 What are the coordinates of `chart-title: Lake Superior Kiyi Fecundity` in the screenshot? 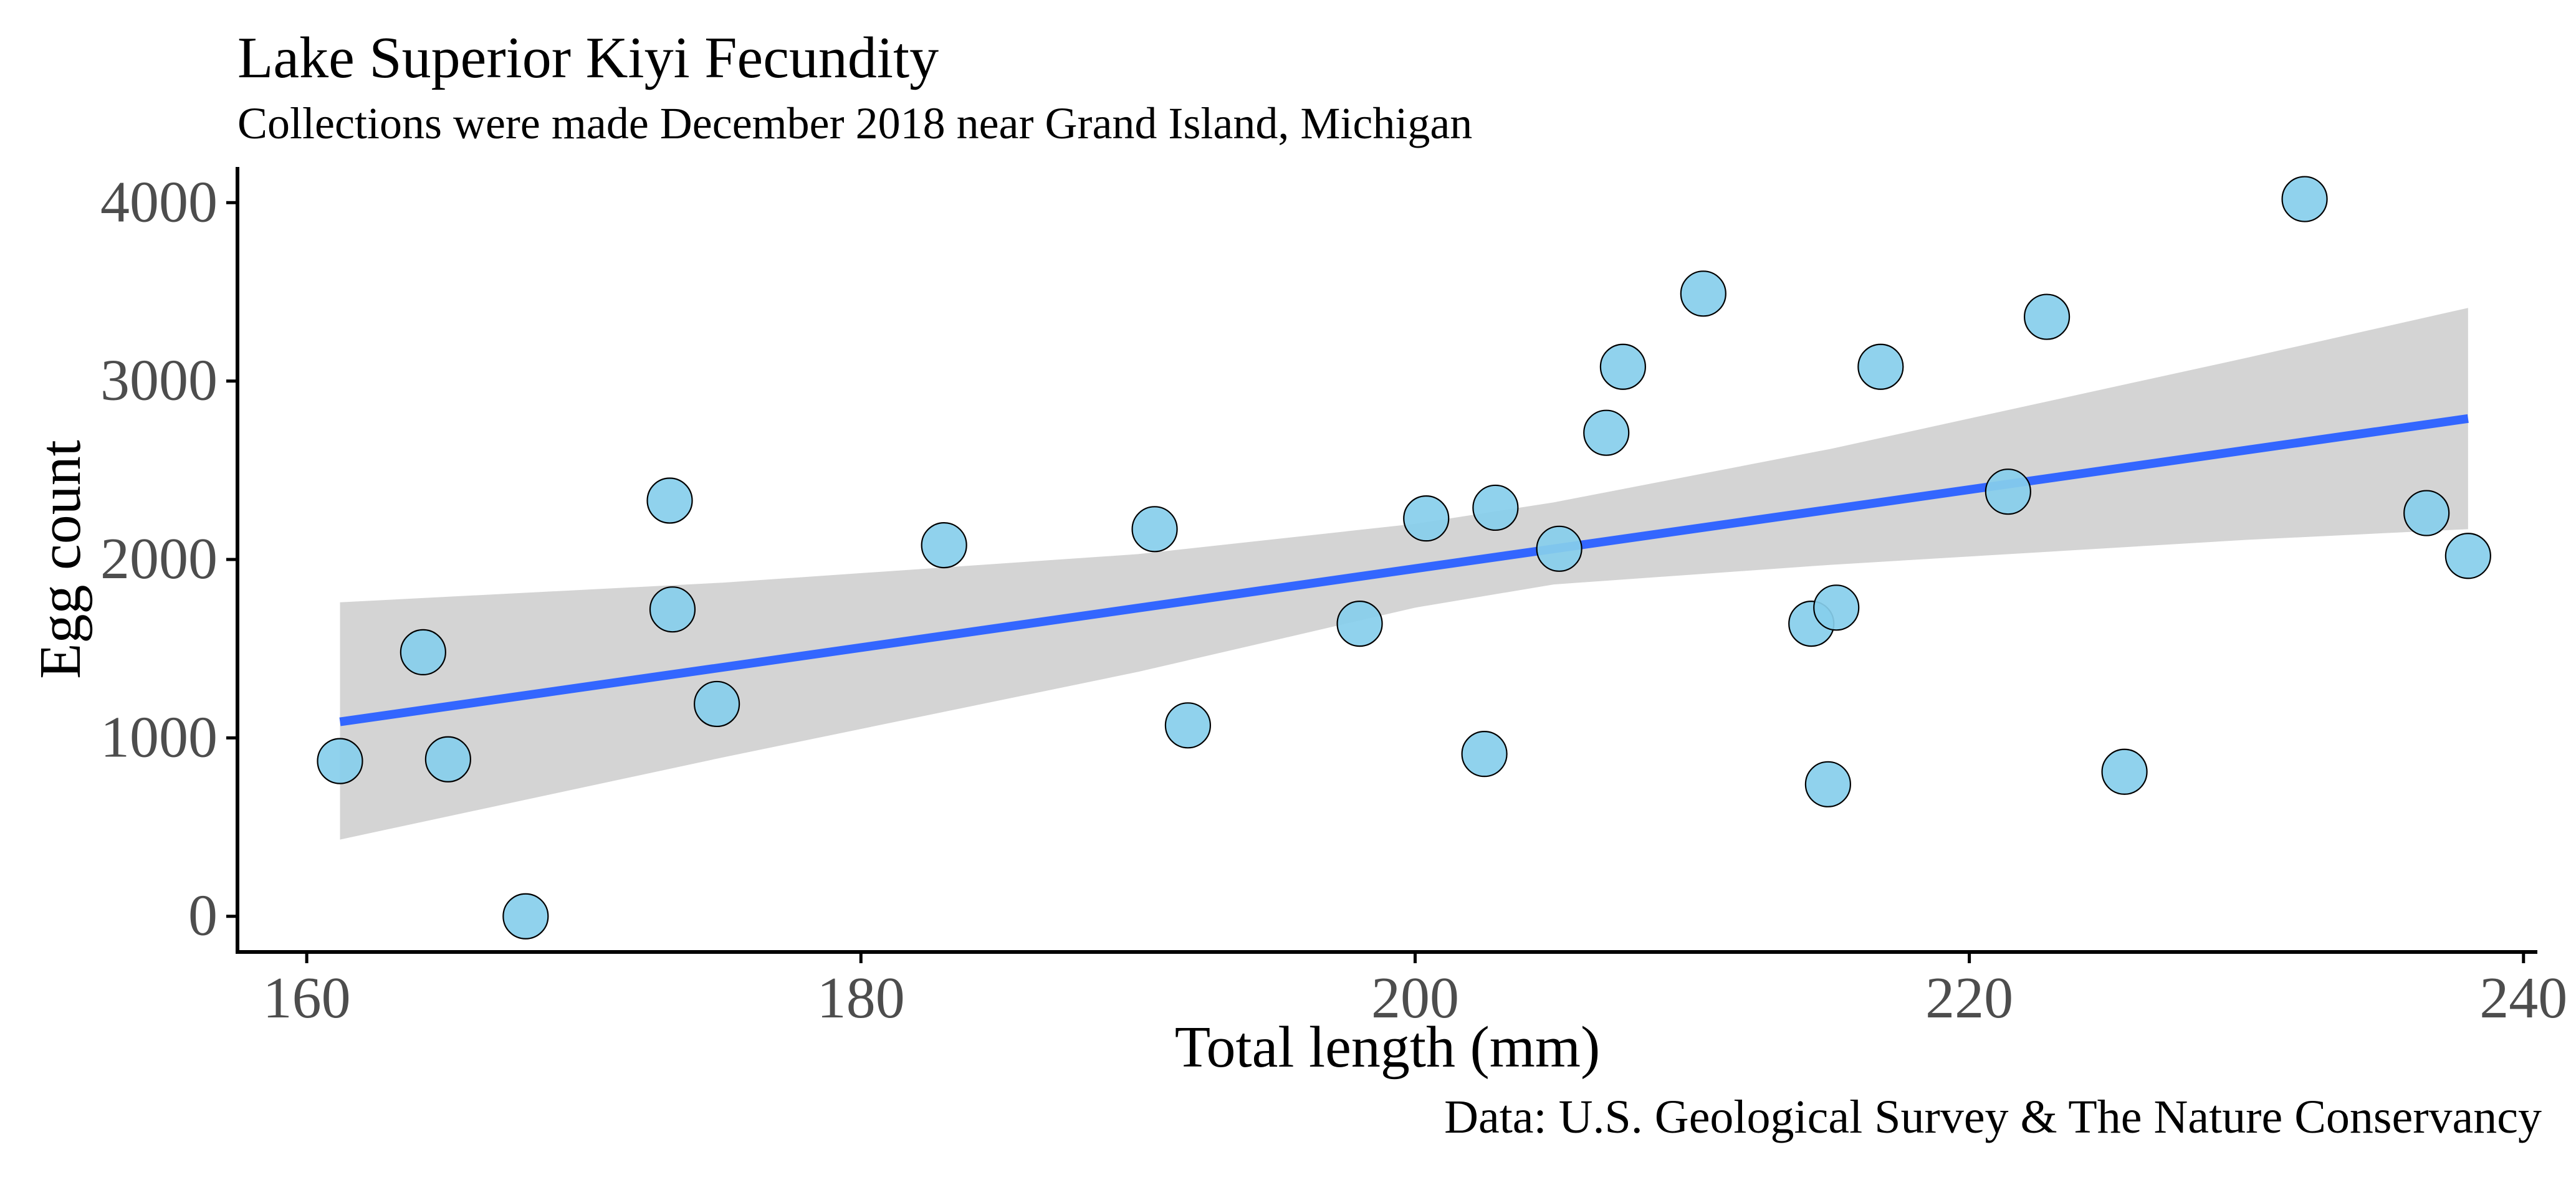 It's located at (588, 58).